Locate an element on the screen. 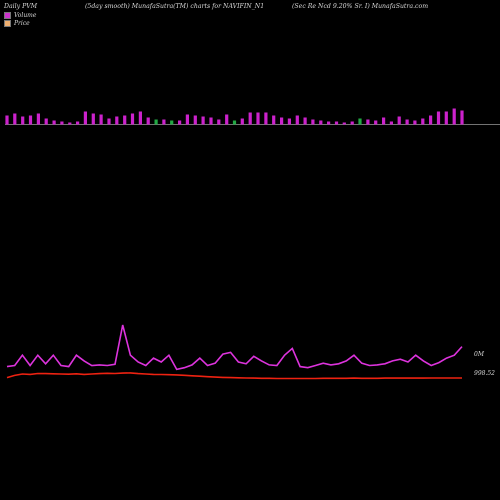 The width and height of the screenshot is (500, 500). legend-volume-swatch is located at coordinates (7, 15).